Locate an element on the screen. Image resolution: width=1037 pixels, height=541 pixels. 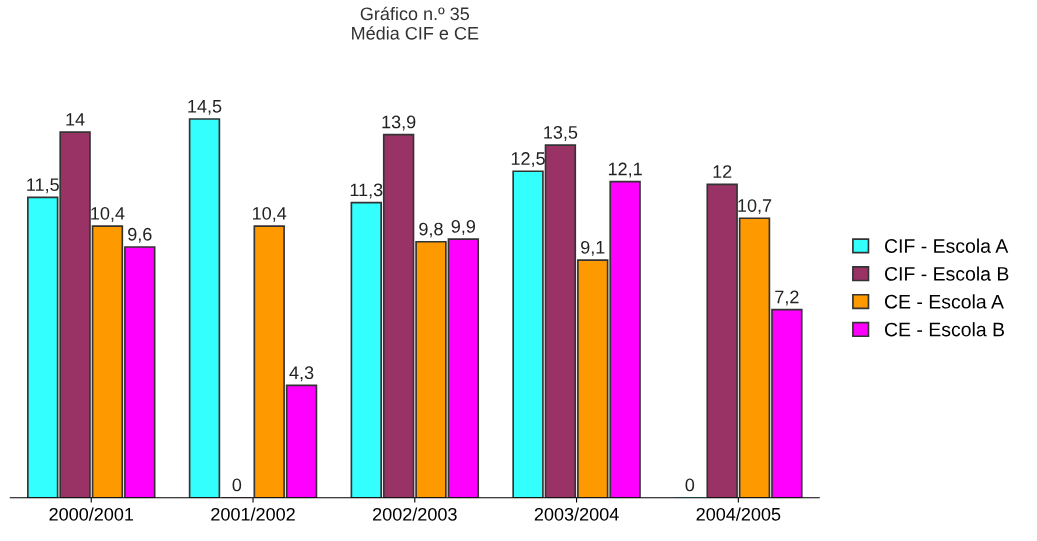
data-label: 12,5 is located at coordinates (528, 160).